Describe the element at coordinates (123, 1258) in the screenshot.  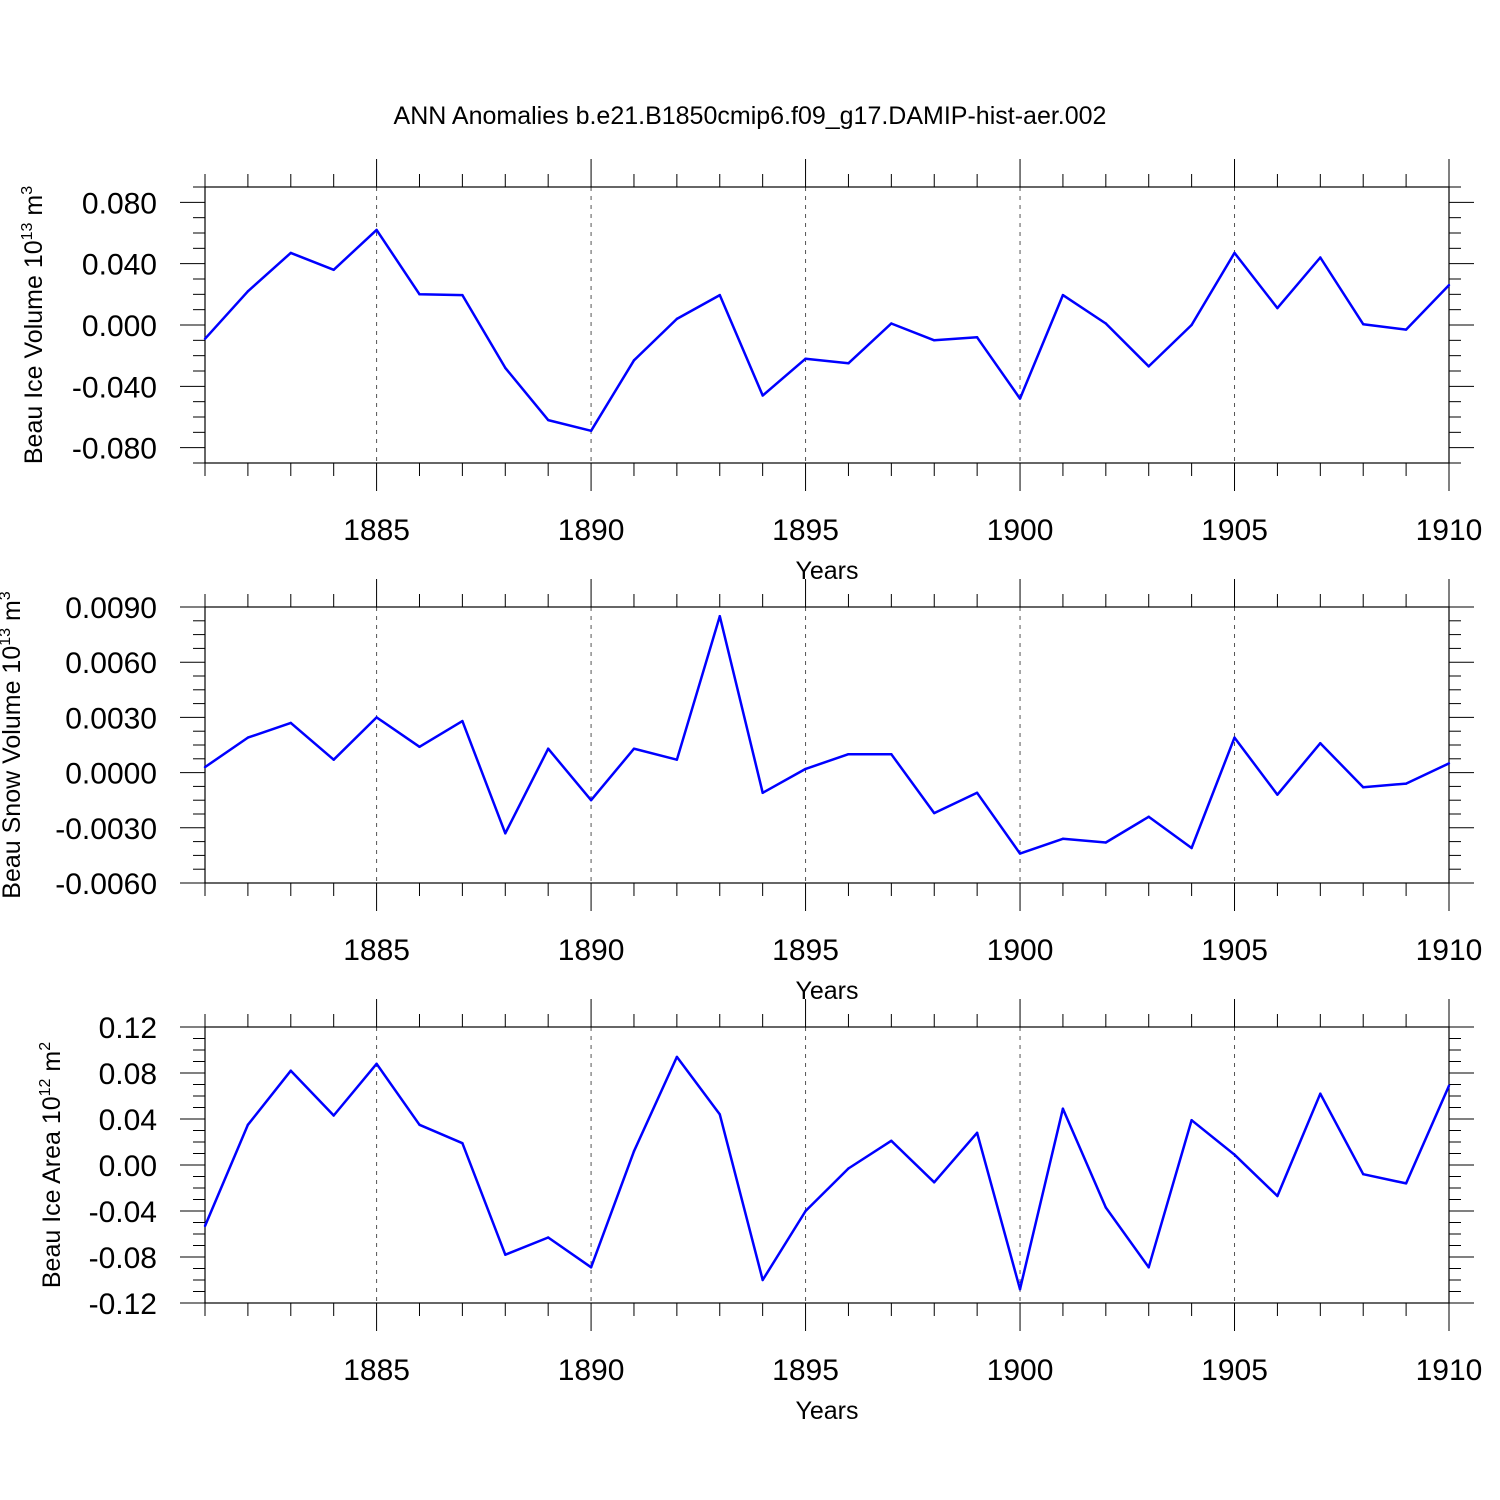
I see `y-tick-label: -0.08` at that location.